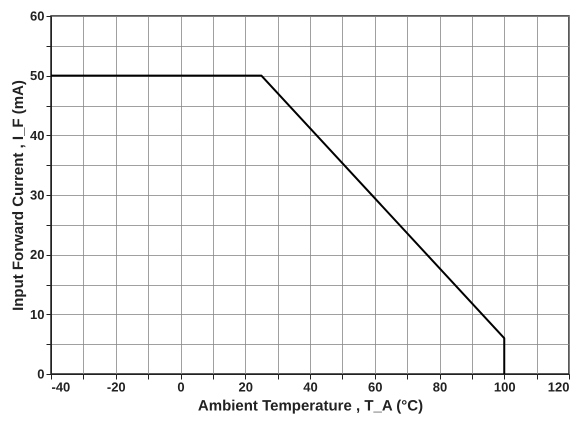 The width and height of the screenshot is (580, 423). I want to click on y-tick-label: 20, so click(37, 254).